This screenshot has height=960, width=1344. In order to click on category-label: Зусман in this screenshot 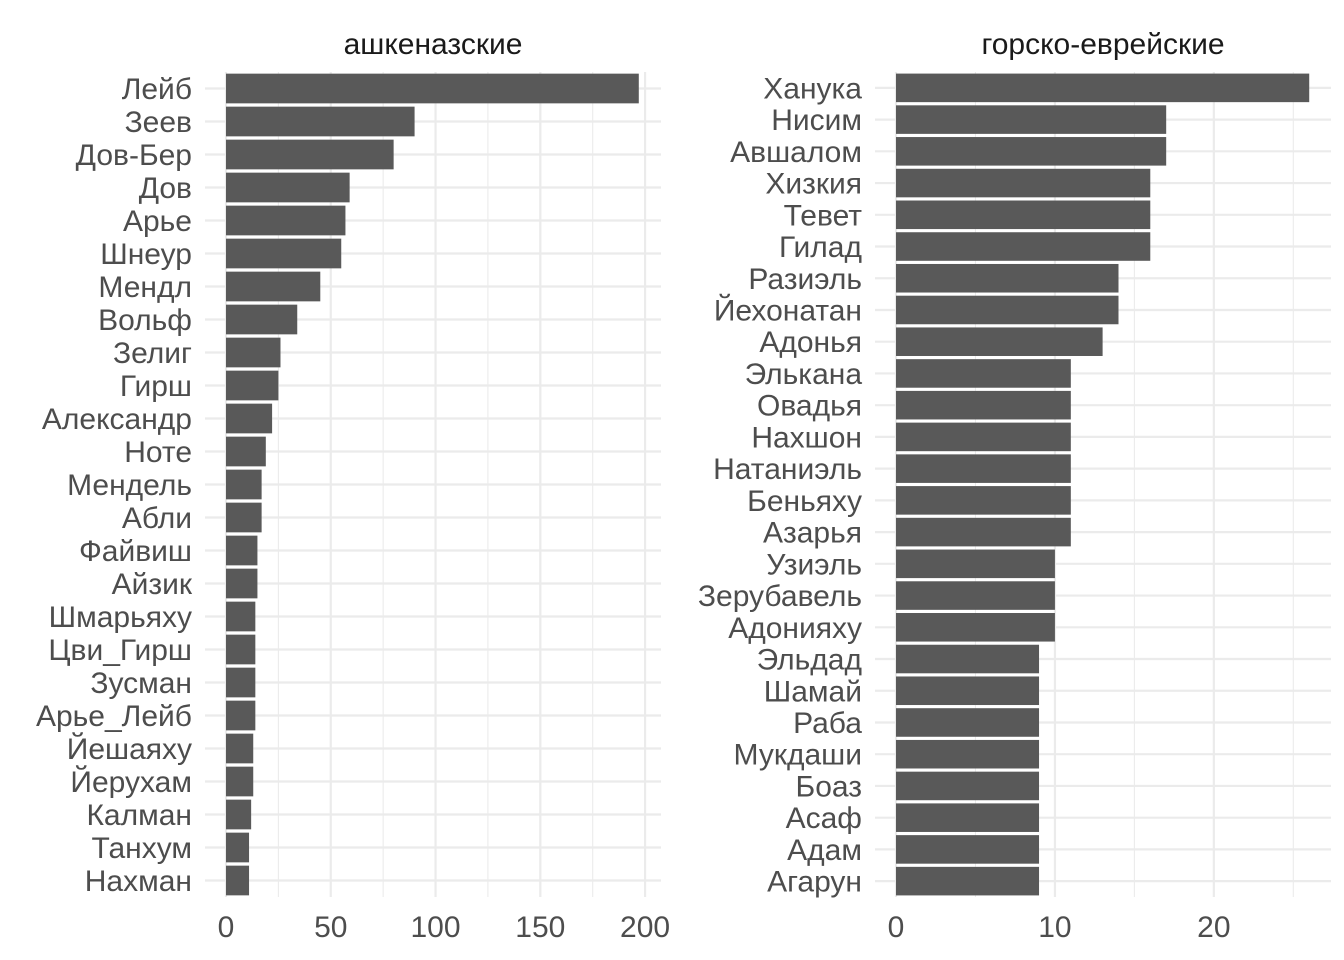, I will do `click(141, 683)`.